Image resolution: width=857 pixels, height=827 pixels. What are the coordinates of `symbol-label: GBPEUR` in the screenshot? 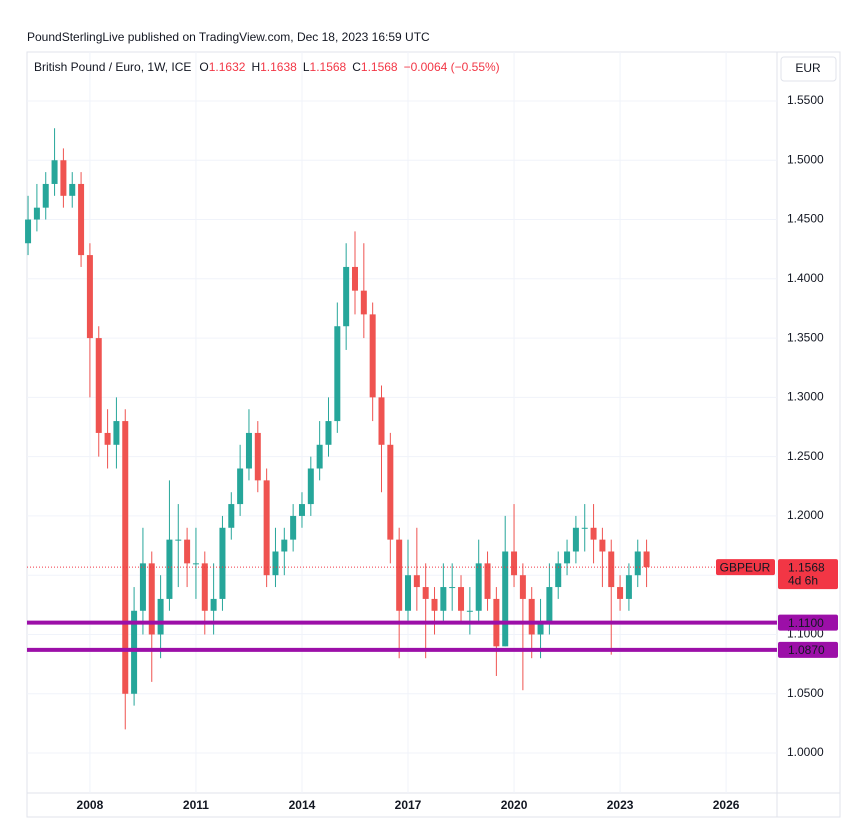 It's located at (745, 567).